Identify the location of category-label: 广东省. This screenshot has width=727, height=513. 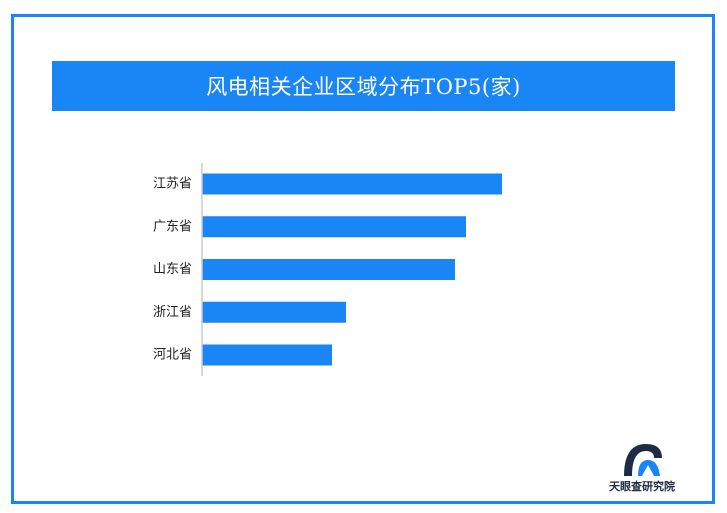
(172, 226).